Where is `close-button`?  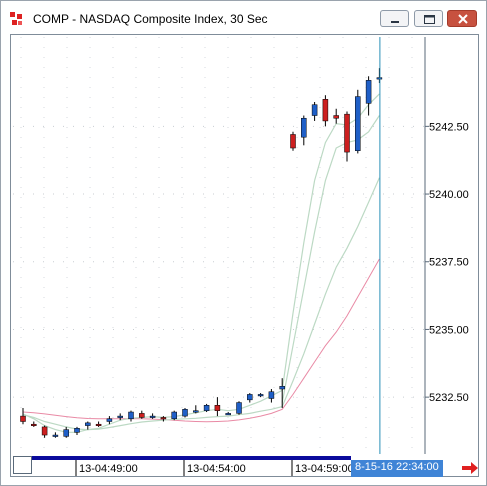
close-button is located at coordinates (462, 18).